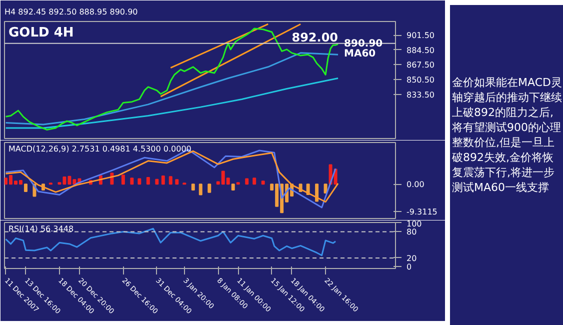 The image size is (563, 325). Describe the element at coordinates (411, 232) in the screenshot. I see `y-tick-label: 80` at that location.